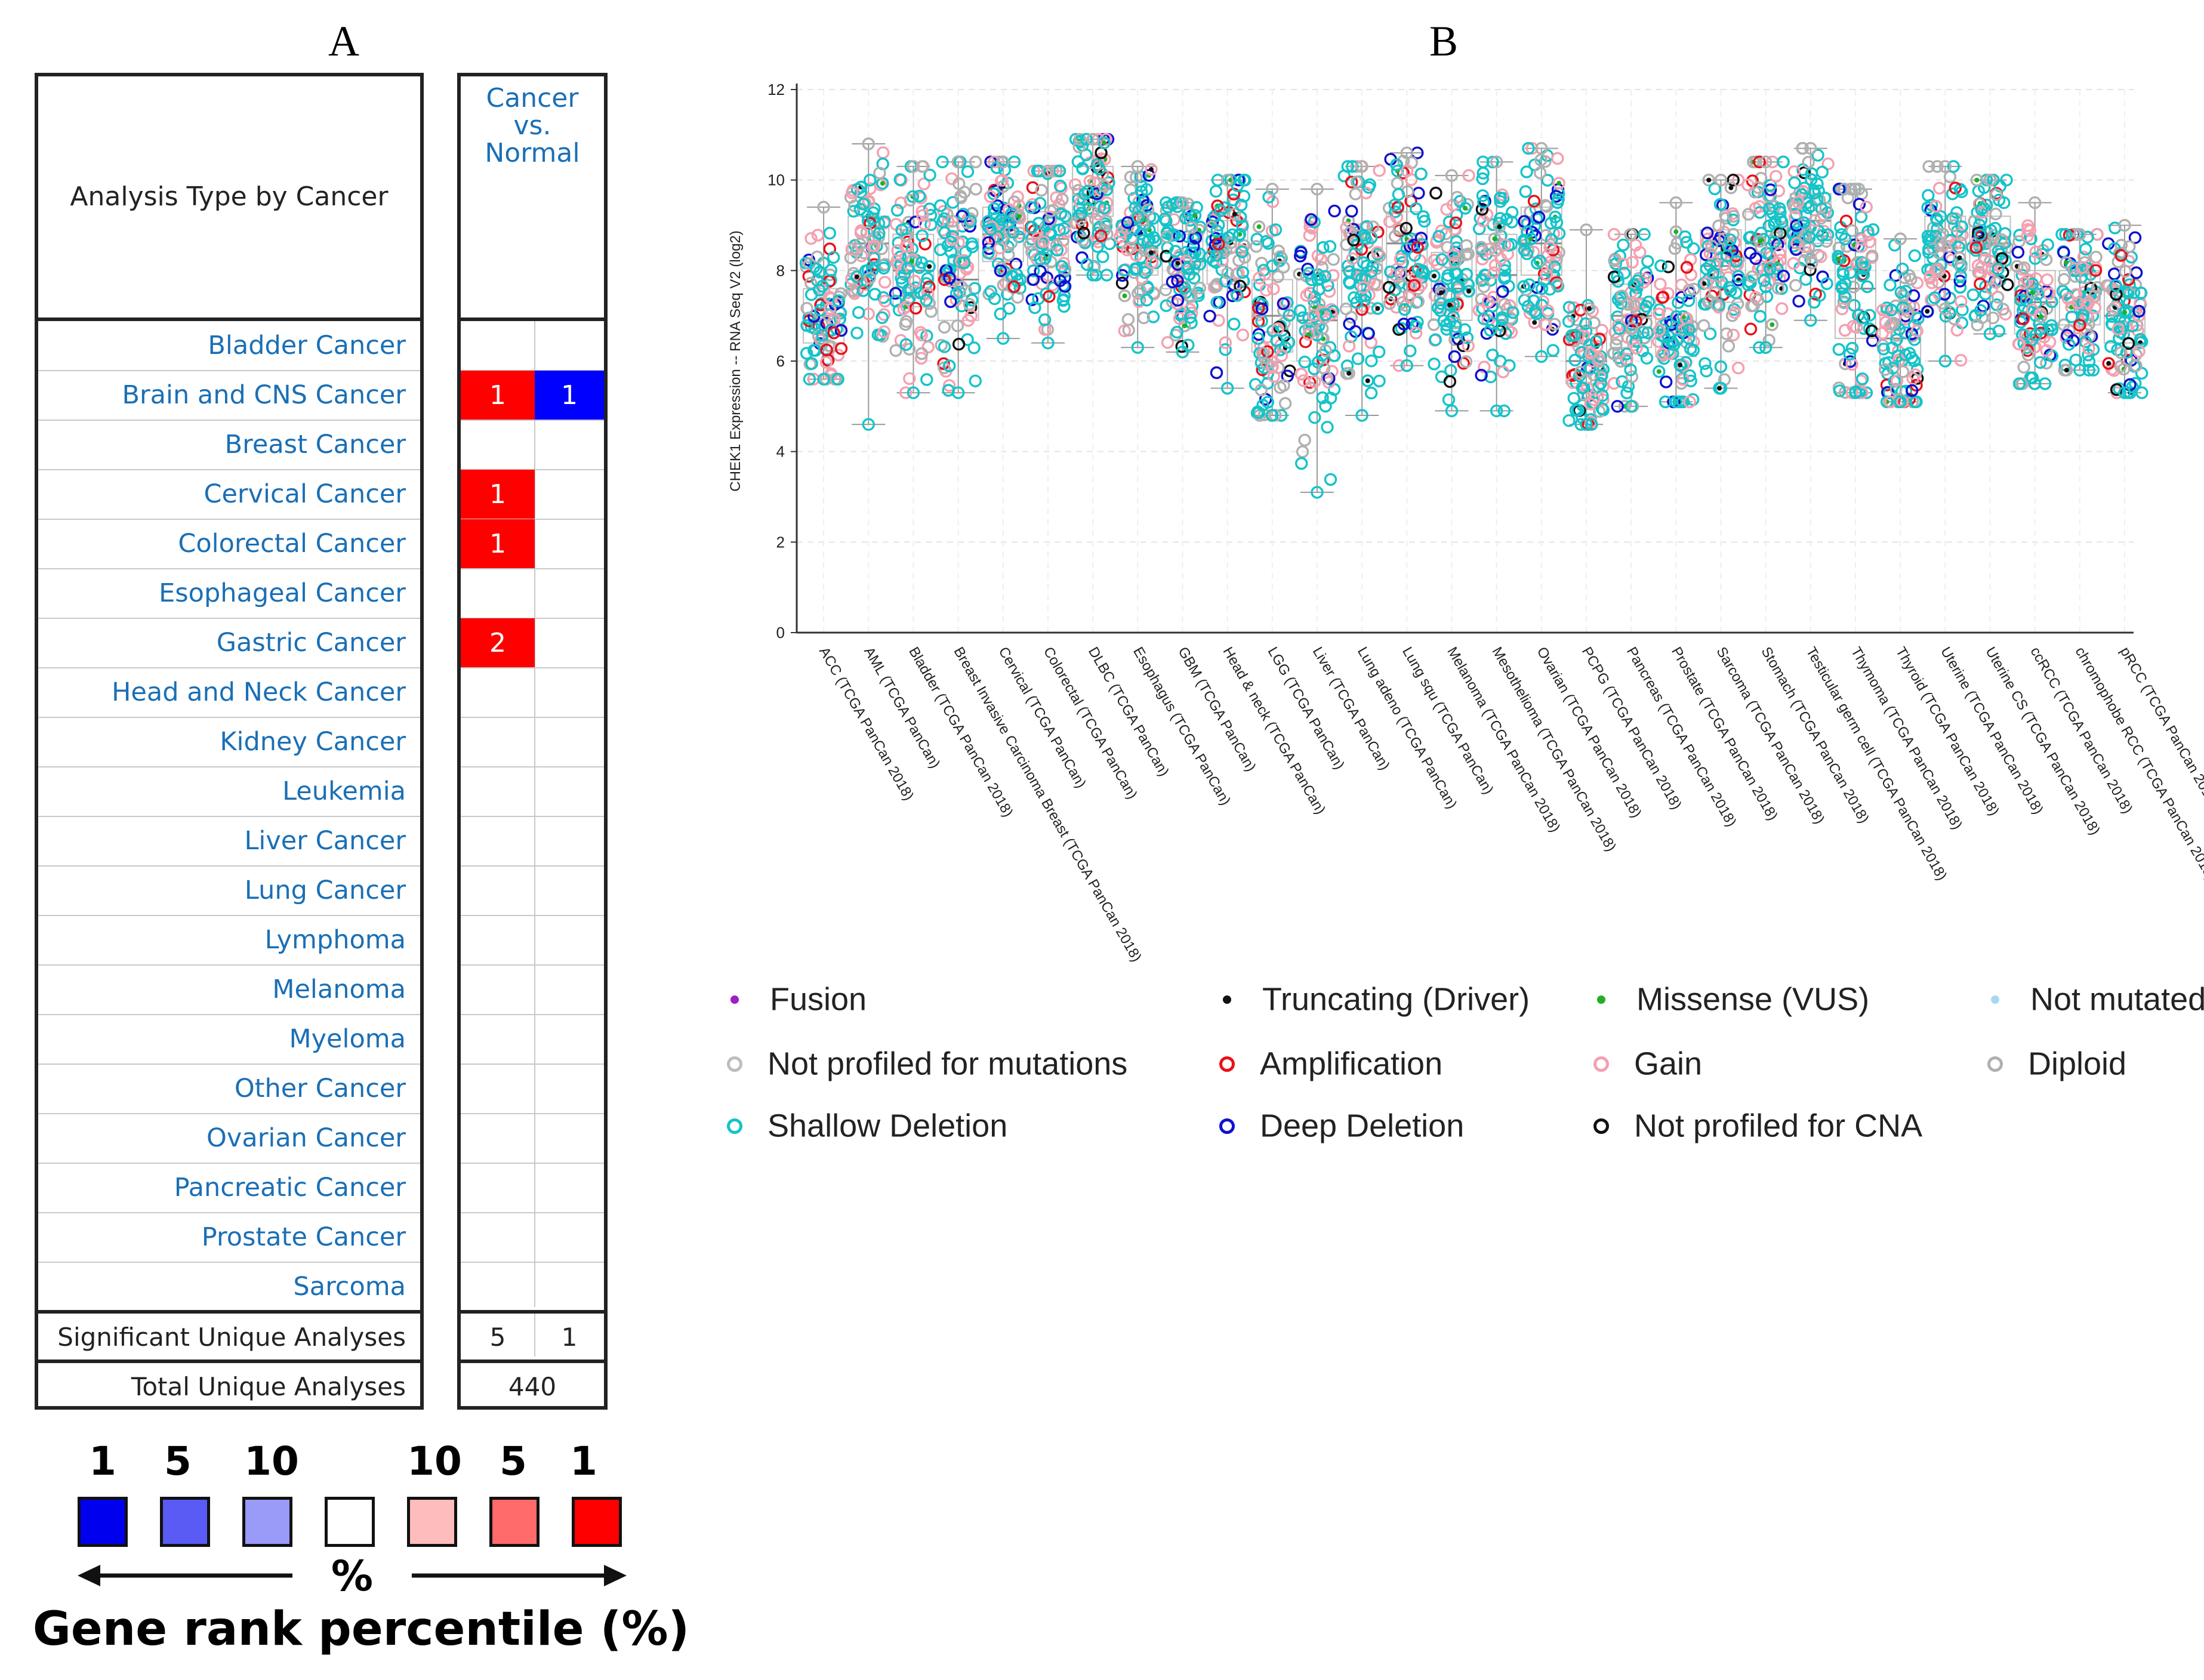  Describe the element at coordinates (305, 494) in the screenshot. I see `cancer-label: Cervical Cancer` at that location.